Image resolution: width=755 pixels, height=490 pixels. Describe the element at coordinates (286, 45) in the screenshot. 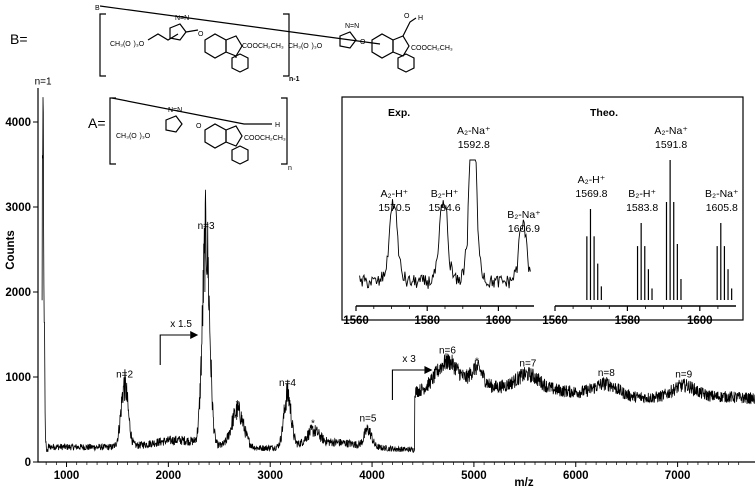

I see `structure-b-bracket-right` at that location.